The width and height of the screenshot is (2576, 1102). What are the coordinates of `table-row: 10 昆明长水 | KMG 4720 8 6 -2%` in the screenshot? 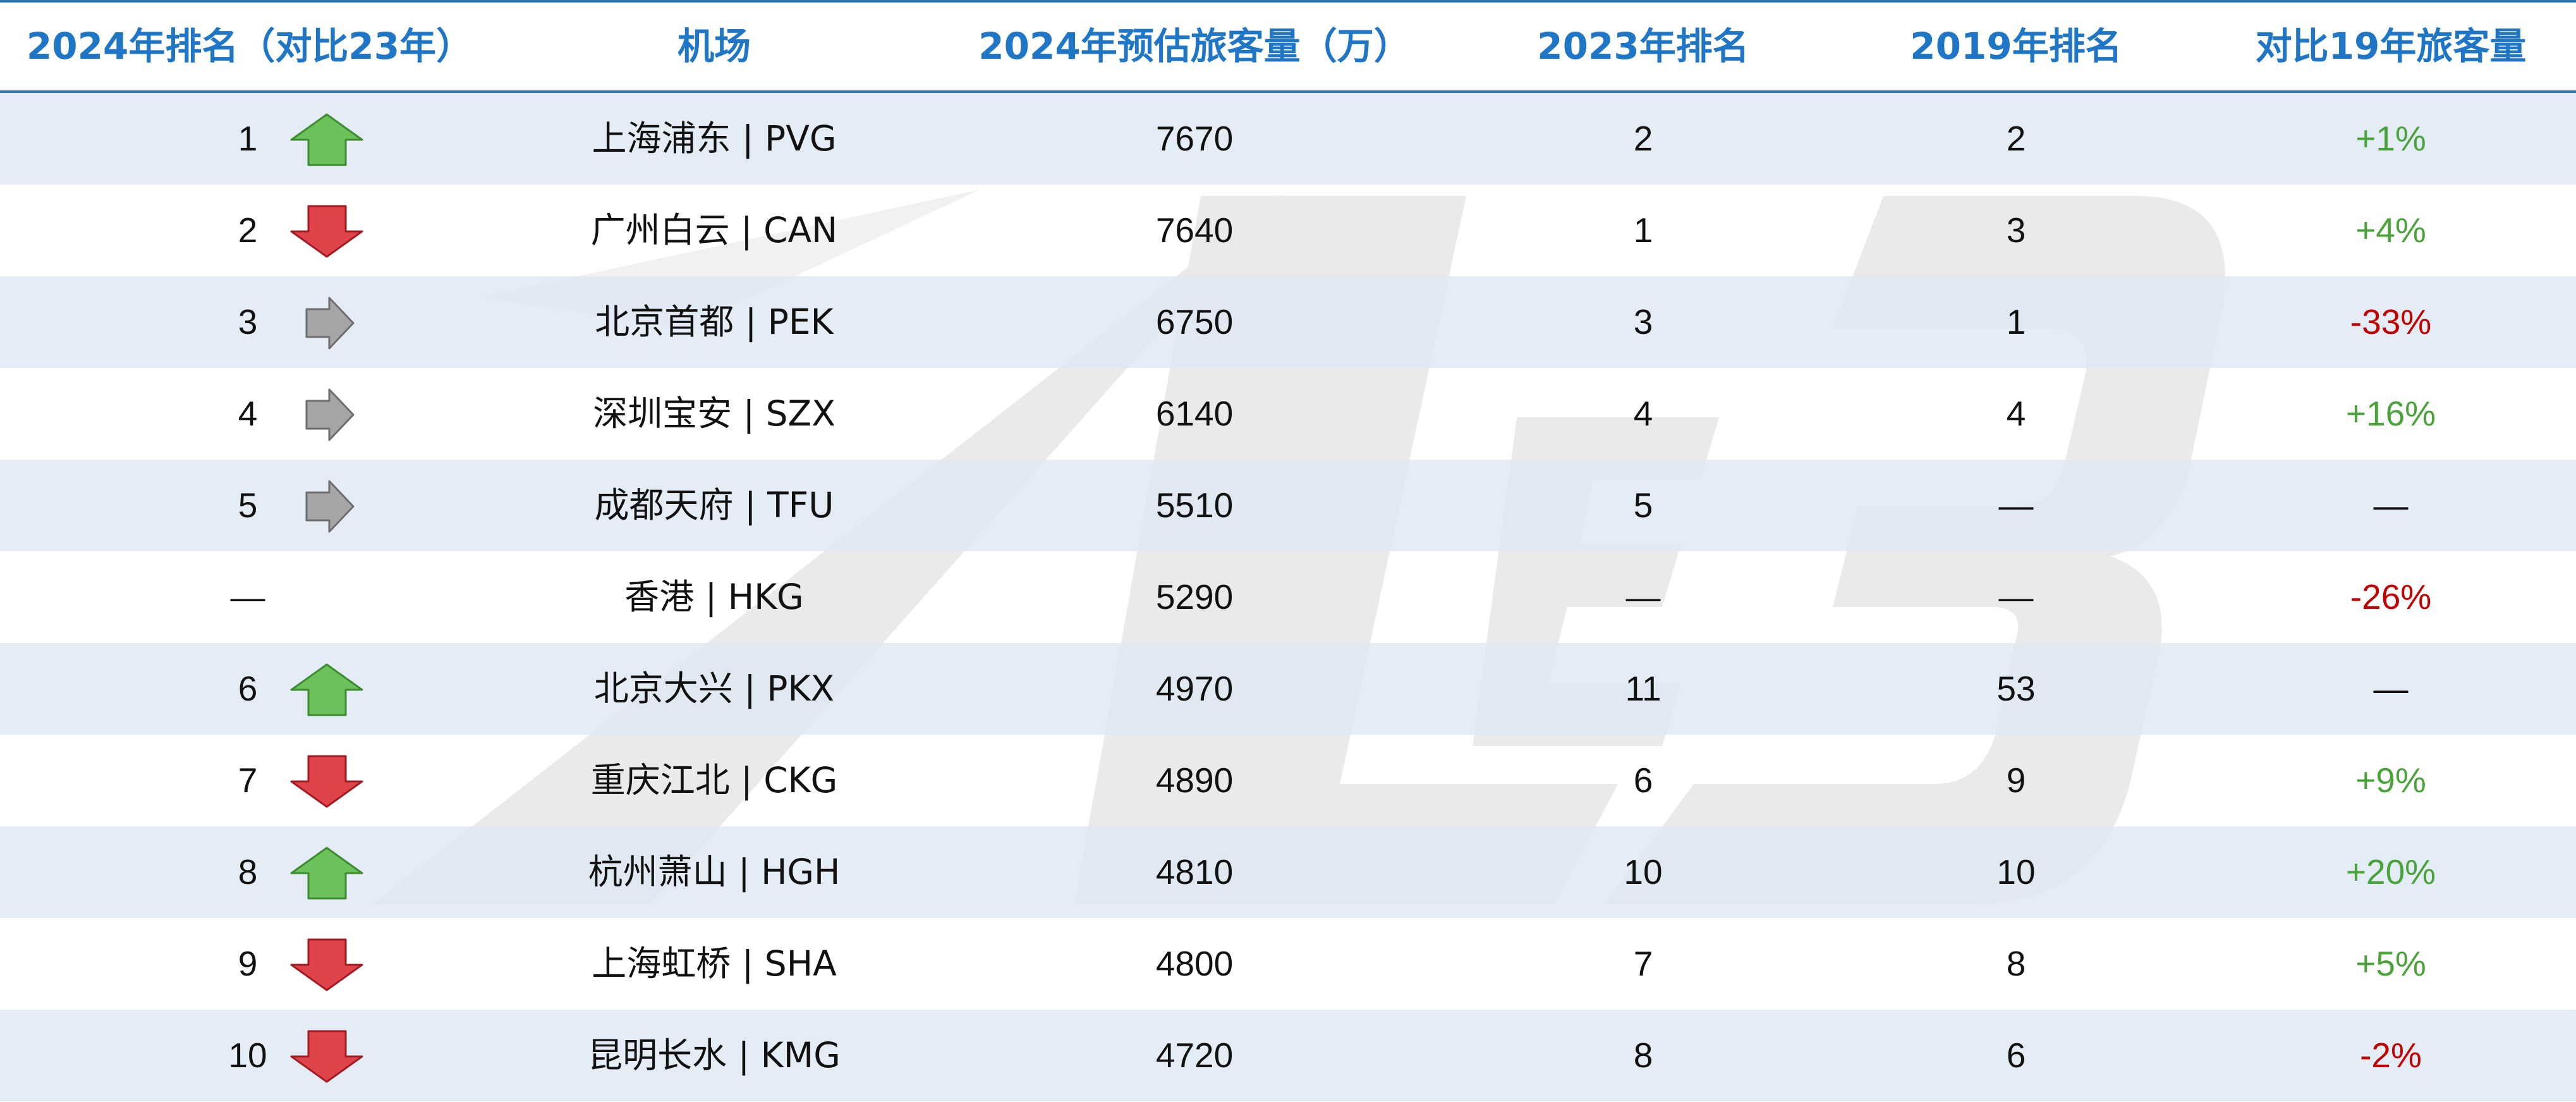 It's located at (1288, 1056).